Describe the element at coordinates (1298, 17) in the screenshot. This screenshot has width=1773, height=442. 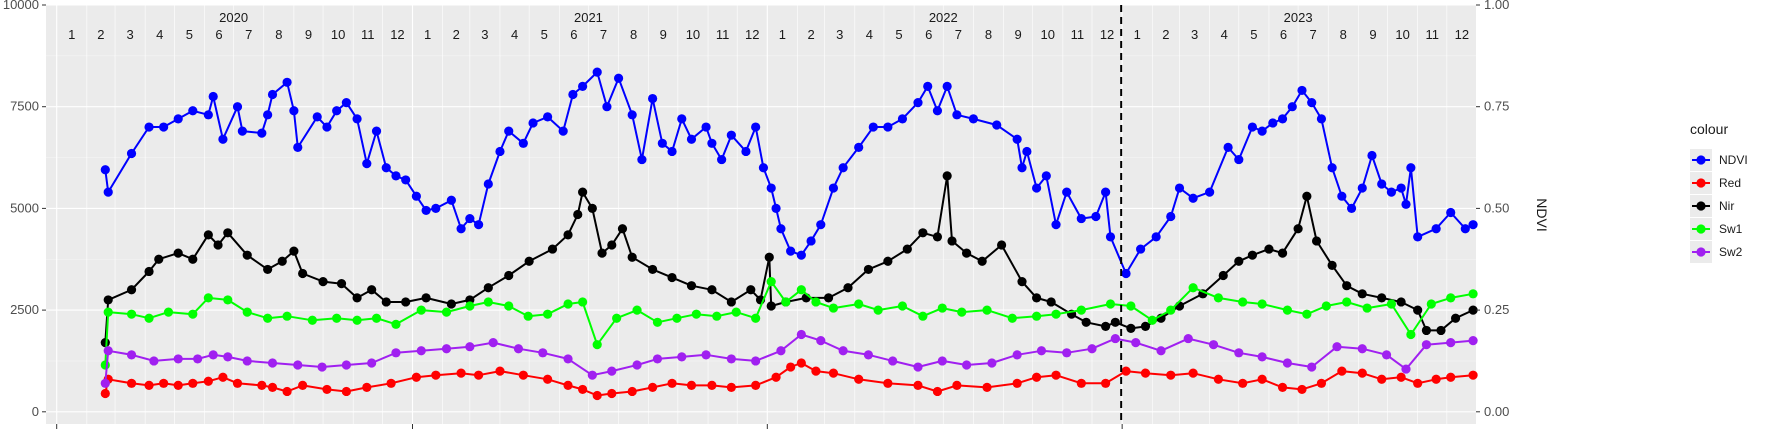
I see `year-label: 2023` at that location.